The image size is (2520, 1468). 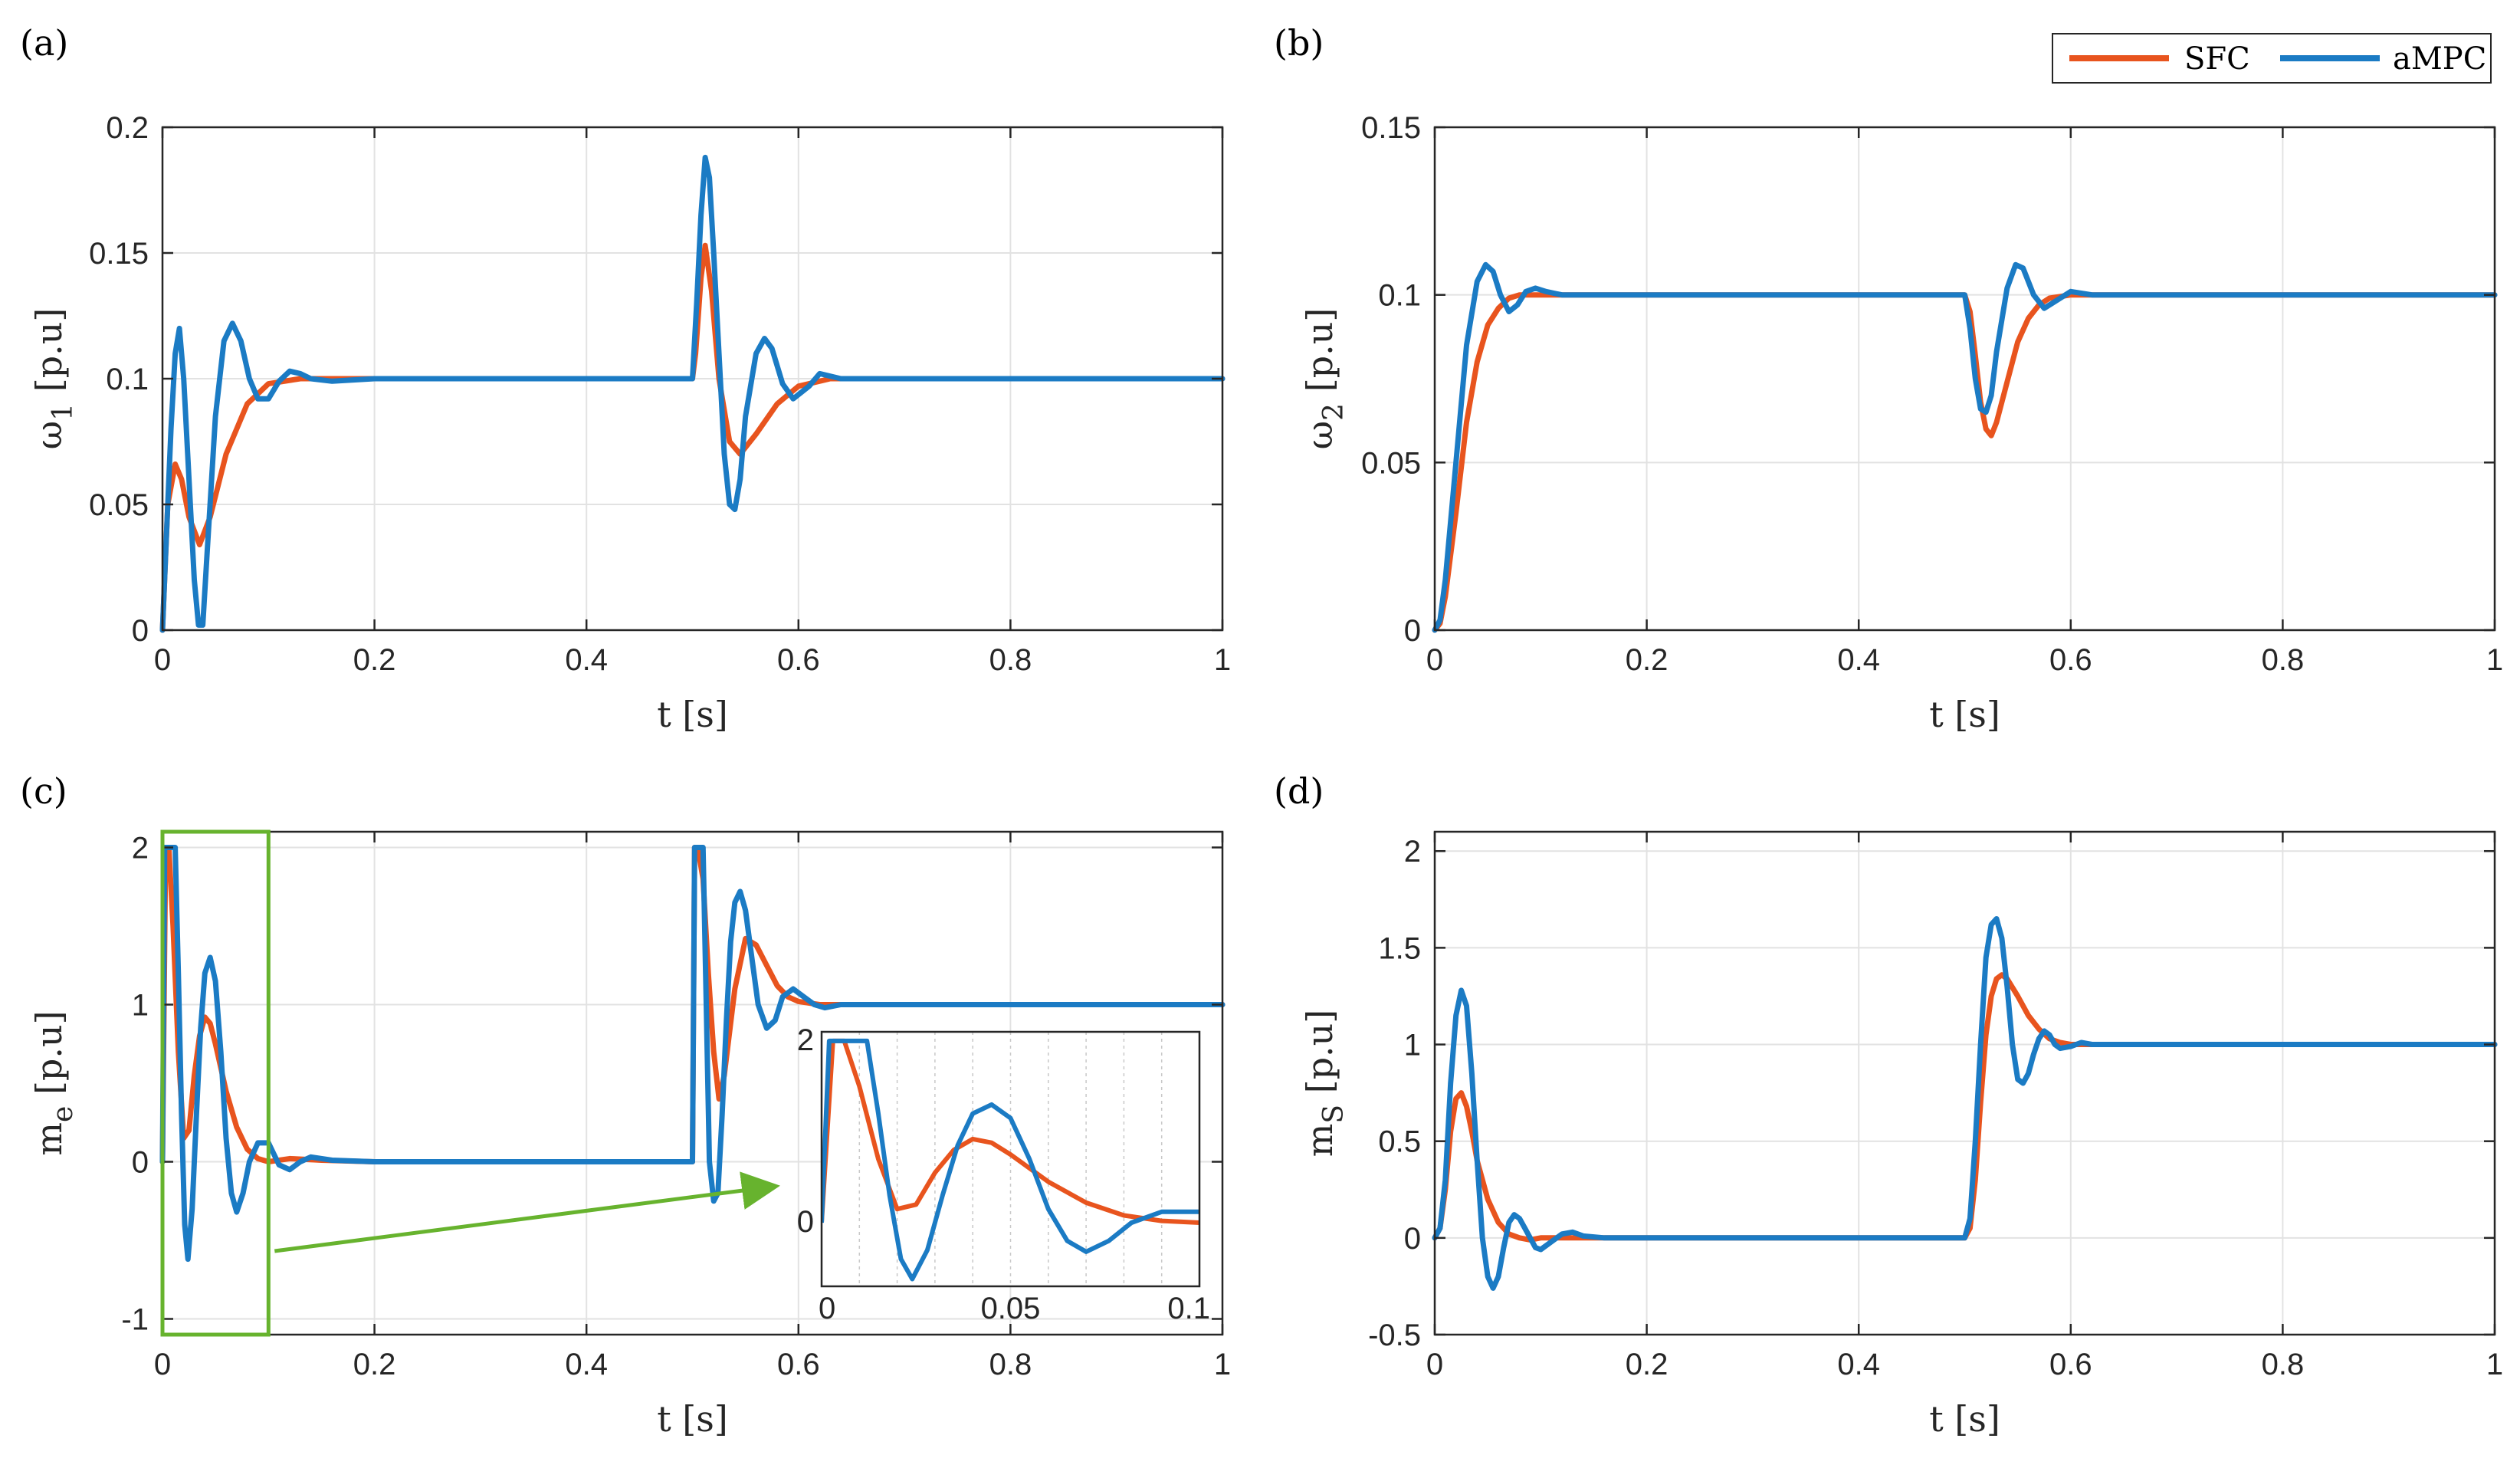 What do you see at coordinates (1299, 791) in the screenshot?
I see `panel-label: (d)` at bounding box center [1299, 791].